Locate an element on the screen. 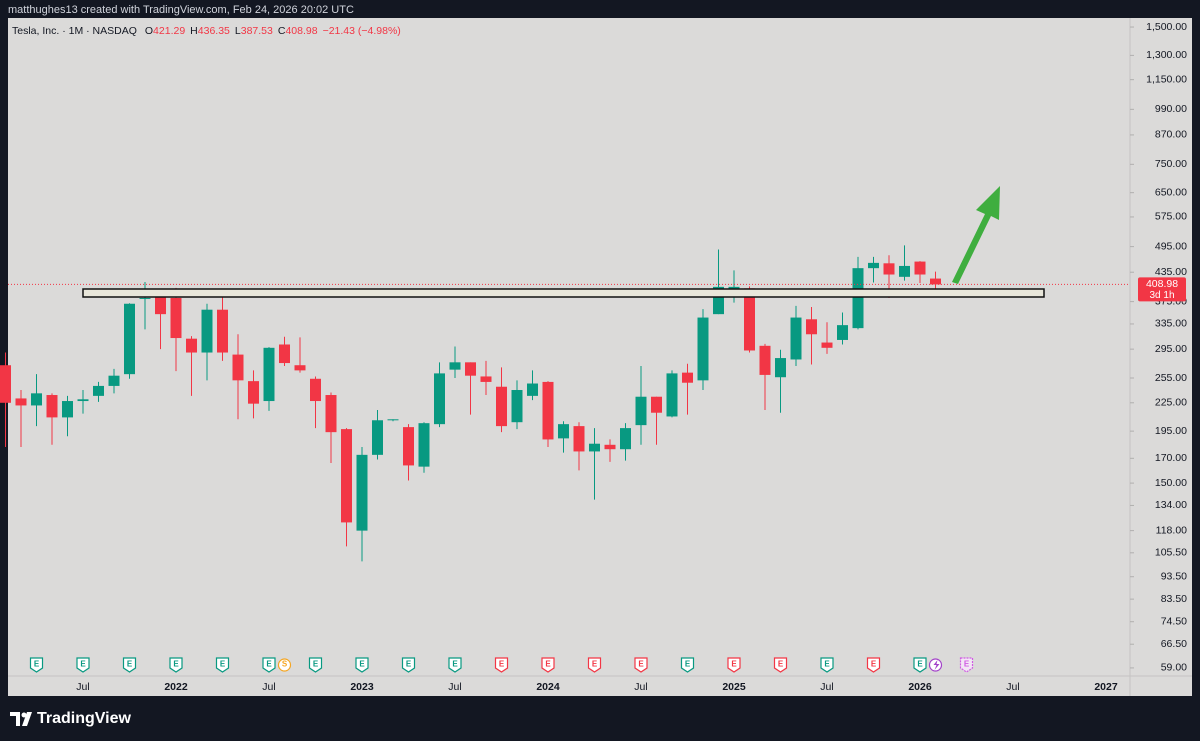 The height and width of the screenshot is (741, 1200). y-tick-label: 150.00 is located at coordinates (1171, 483).